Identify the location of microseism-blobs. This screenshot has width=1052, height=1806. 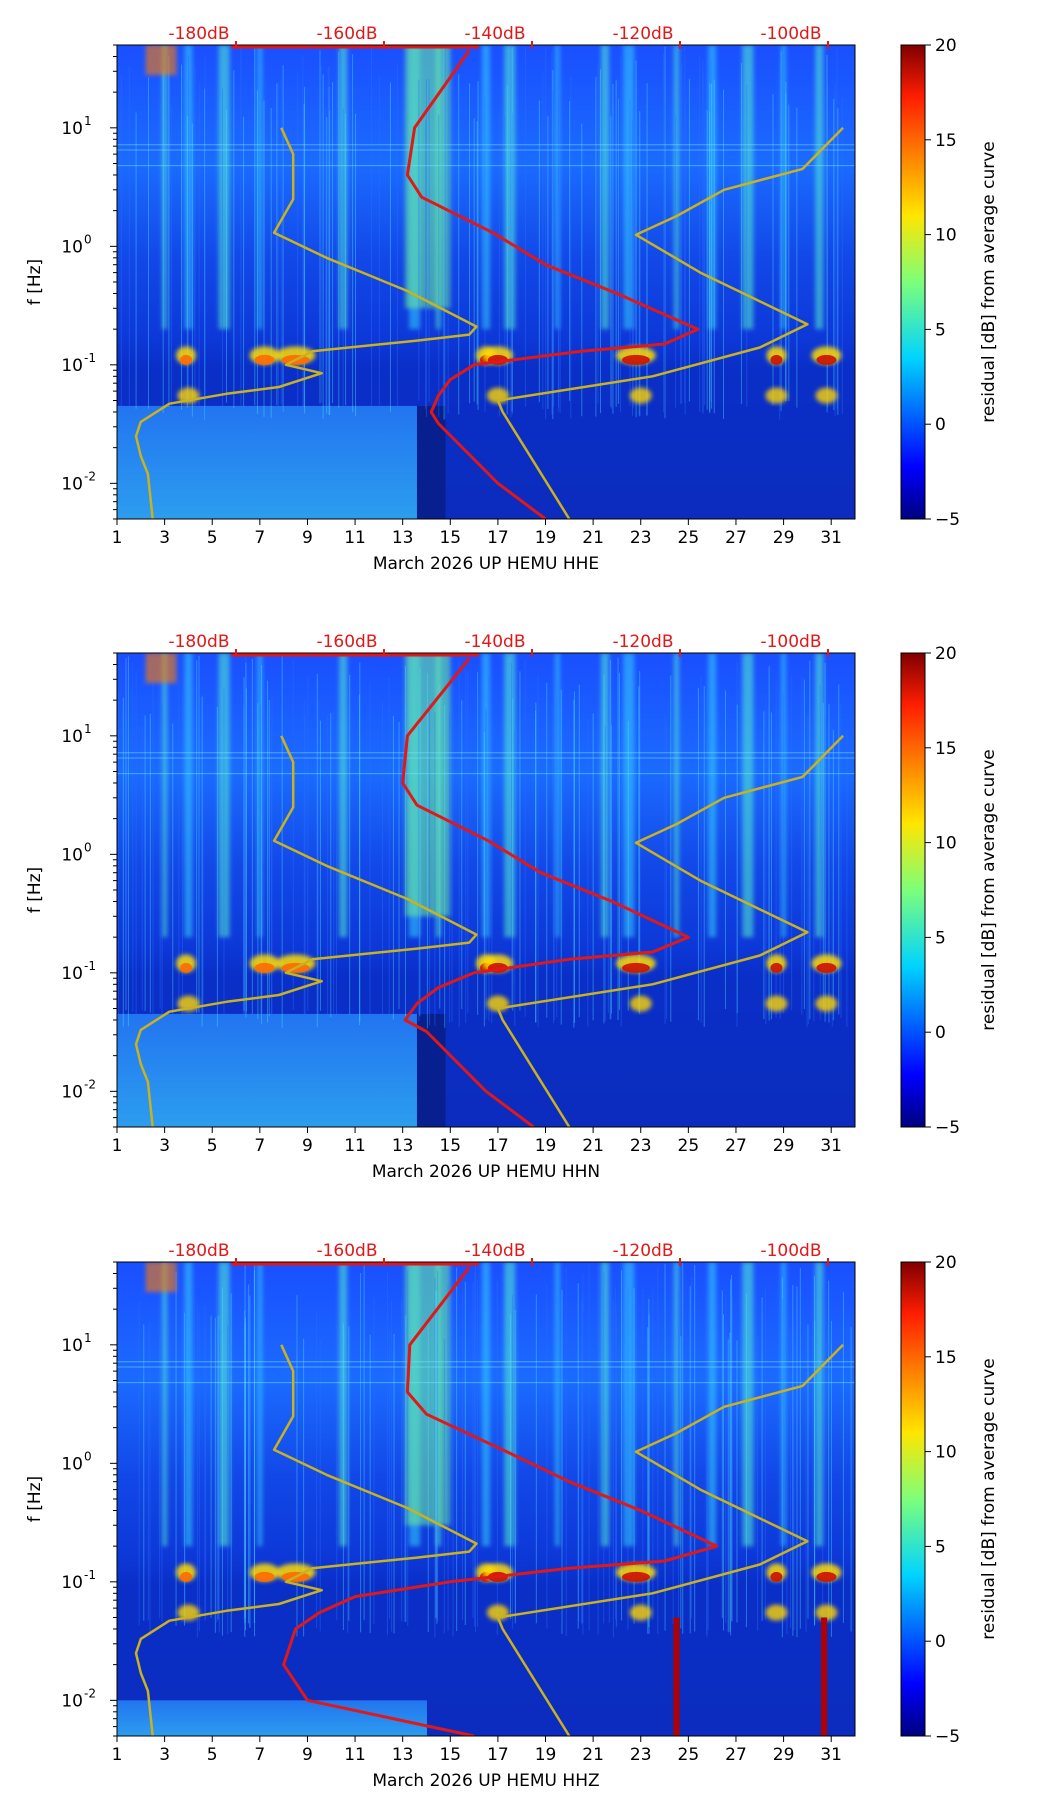
(509, 1592).